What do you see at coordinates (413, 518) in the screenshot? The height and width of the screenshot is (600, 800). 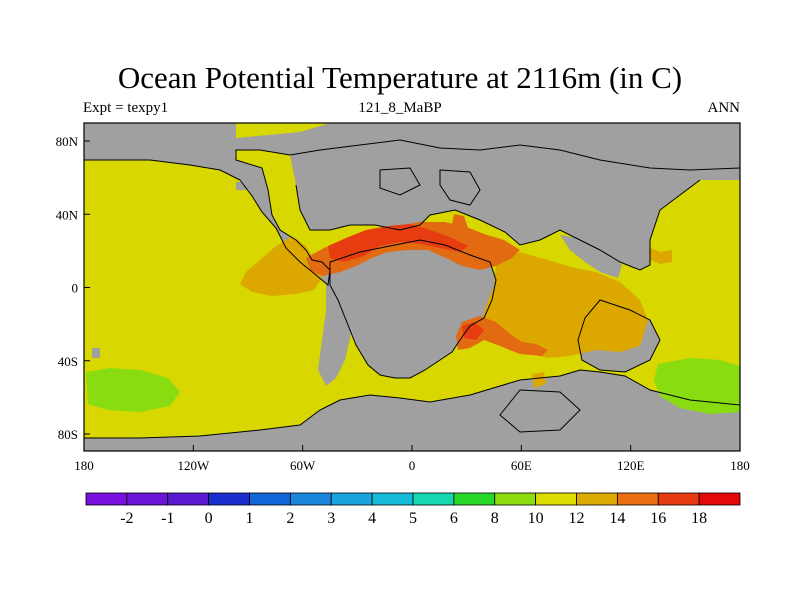 I see `colorbar-label: 5` at bounding box center [413, 518].